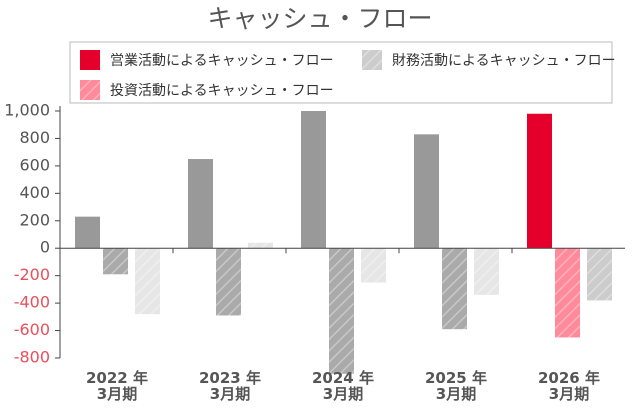  What do you see at coordinates (45, 247) in the screenshot?
I see `y-tick-label: 0` at bounding box center [45, 247].